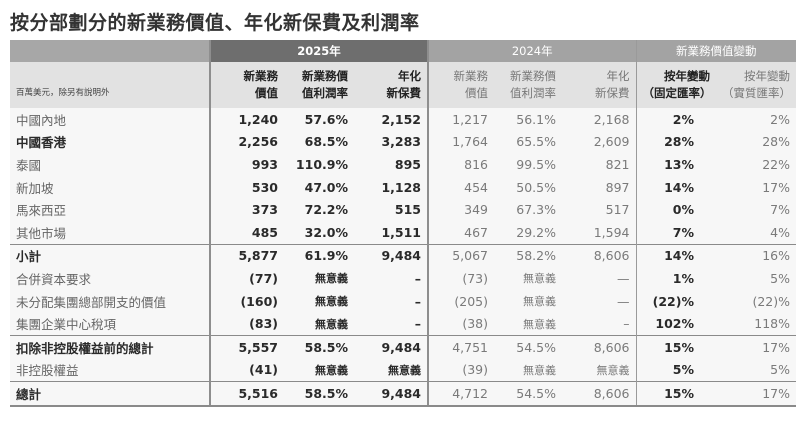  Describe the element at coordinates (675, 187) in the screenshot. I see `cell-change-cer: 14%` at that location.